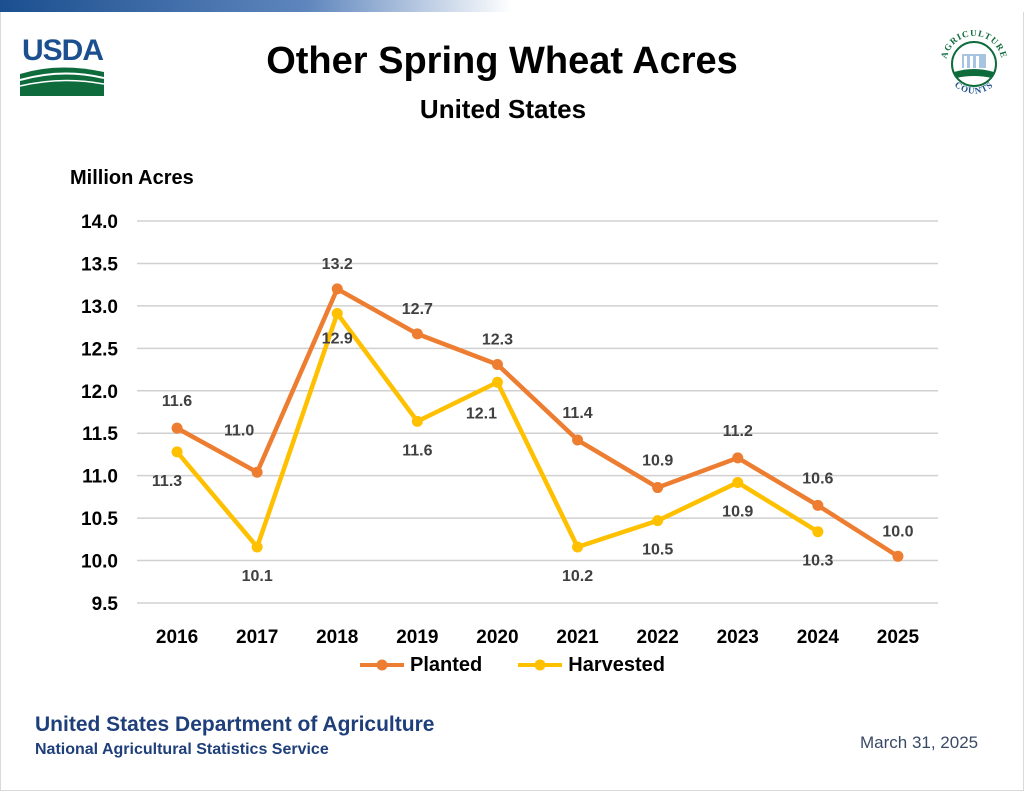 The height and width of the screenshot is (791, 1024). What do you see at coordinates (897, 531) in the screenshot?
I see `data-label-planted: 10.0` at bounding box center [897, 531].